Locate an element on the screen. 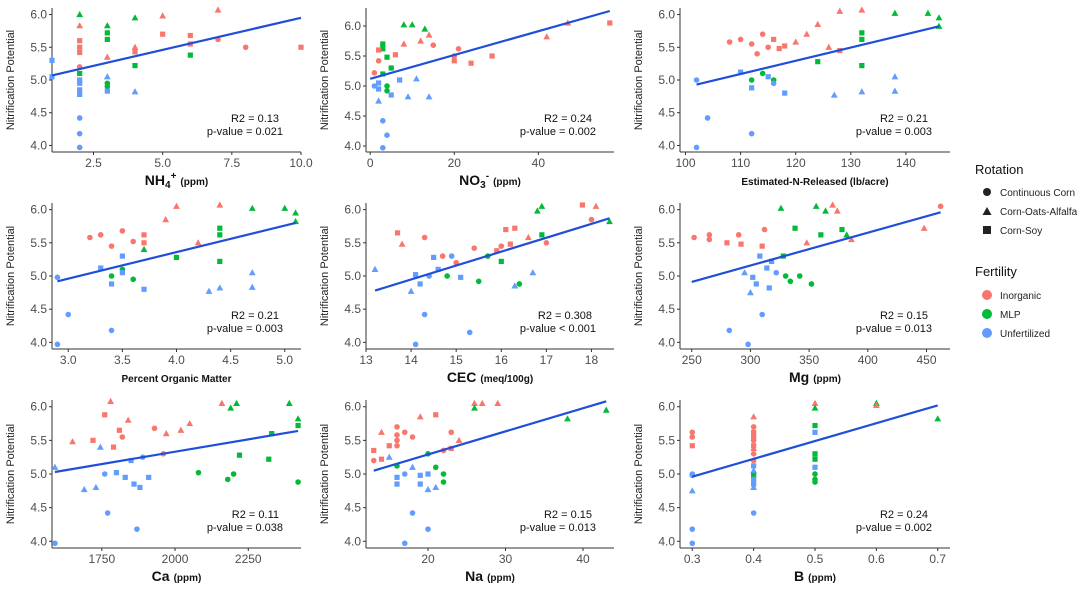  legend-rotation-title: Rotation is located at coordinates (999, 169).